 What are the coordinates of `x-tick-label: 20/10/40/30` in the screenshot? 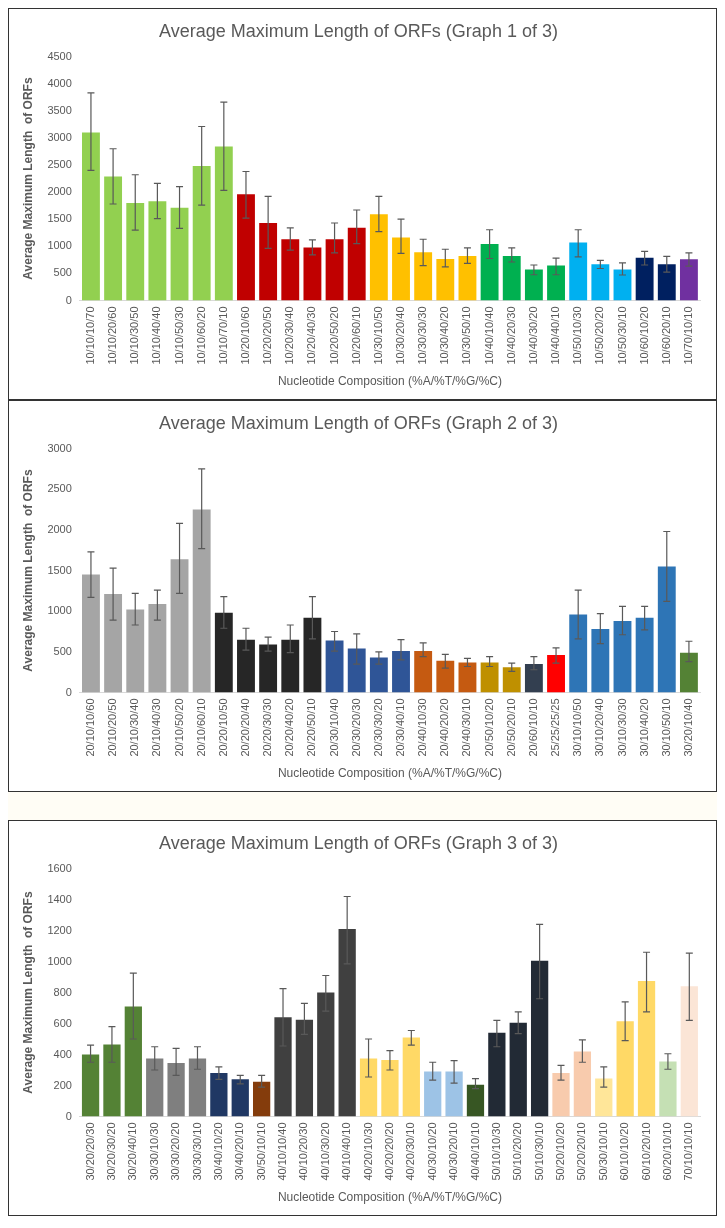 It's located at (156, 727).